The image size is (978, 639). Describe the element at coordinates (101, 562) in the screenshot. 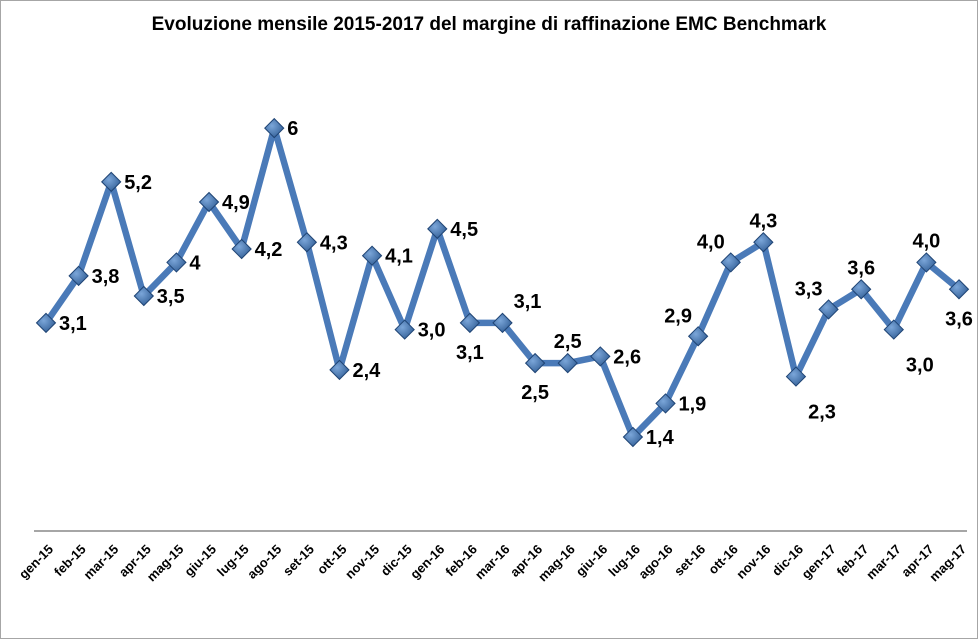

I see `x-axis-tick-label: mar-15` at that location.